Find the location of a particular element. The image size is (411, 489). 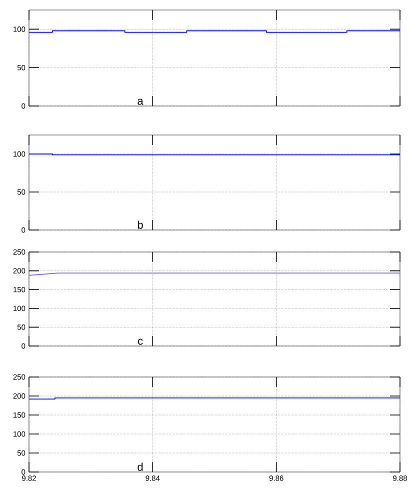

annotation: d is located at coordinates (140, 466).